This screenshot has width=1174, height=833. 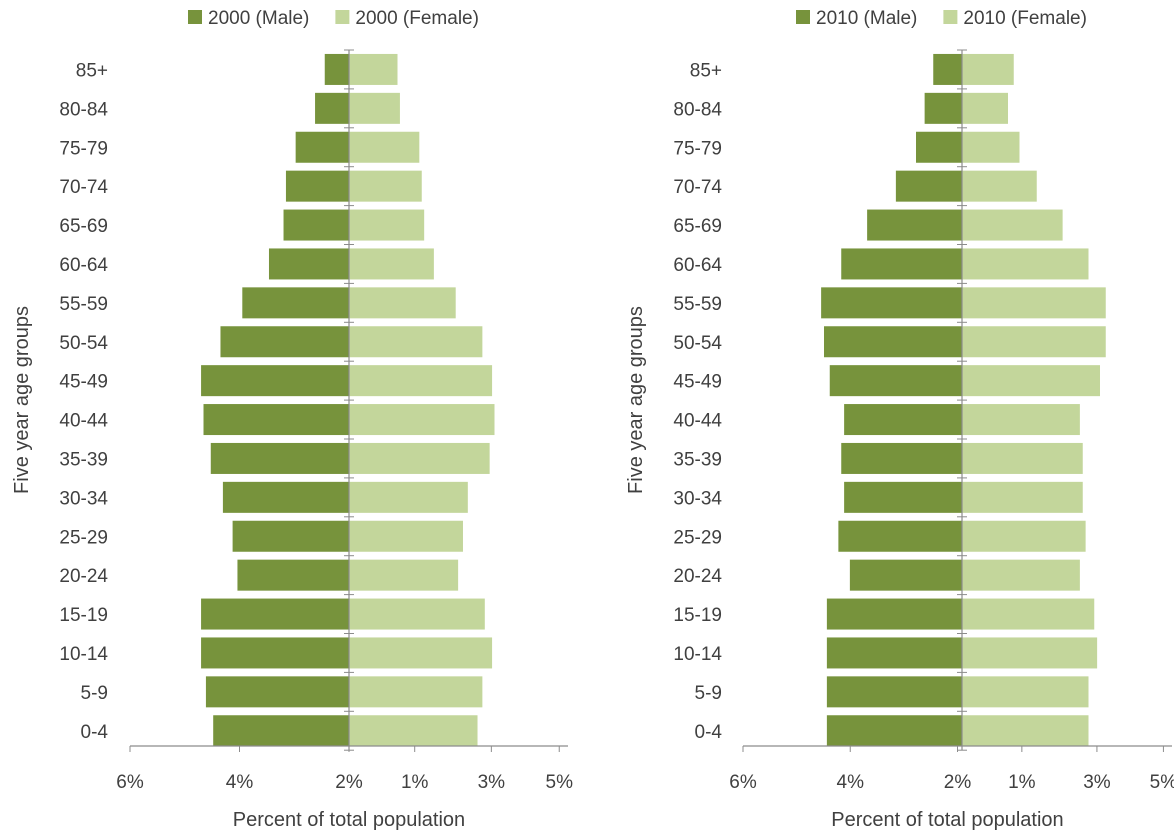 I want to click on bar-2000-female--15-19, so click(x=417, y=614).